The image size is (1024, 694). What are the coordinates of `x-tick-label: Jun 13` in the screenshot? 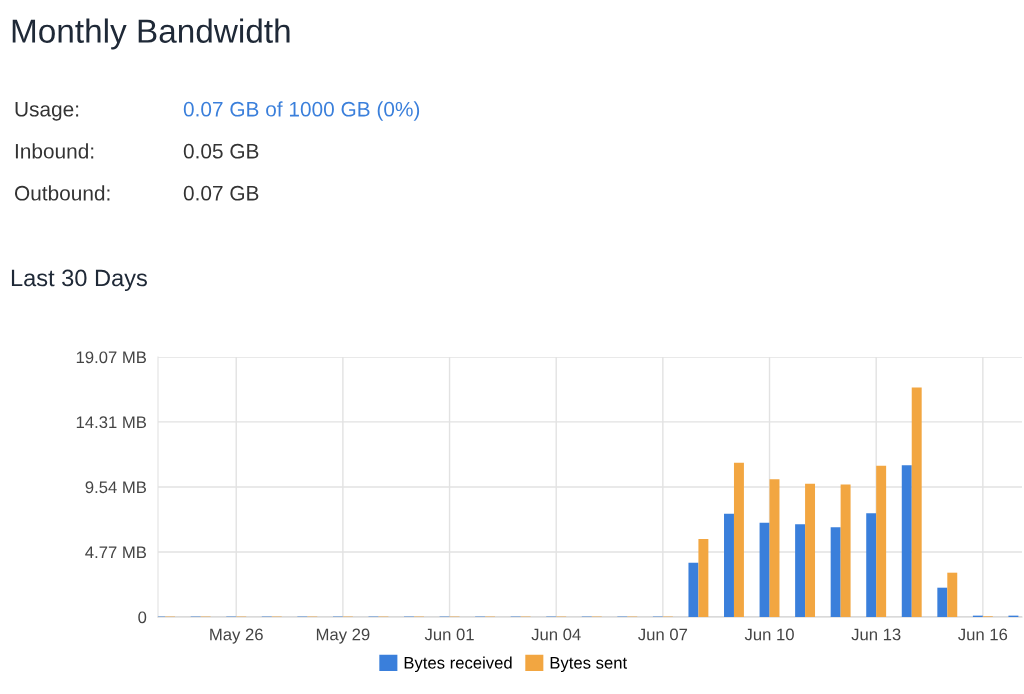 It's located at (876, 634).